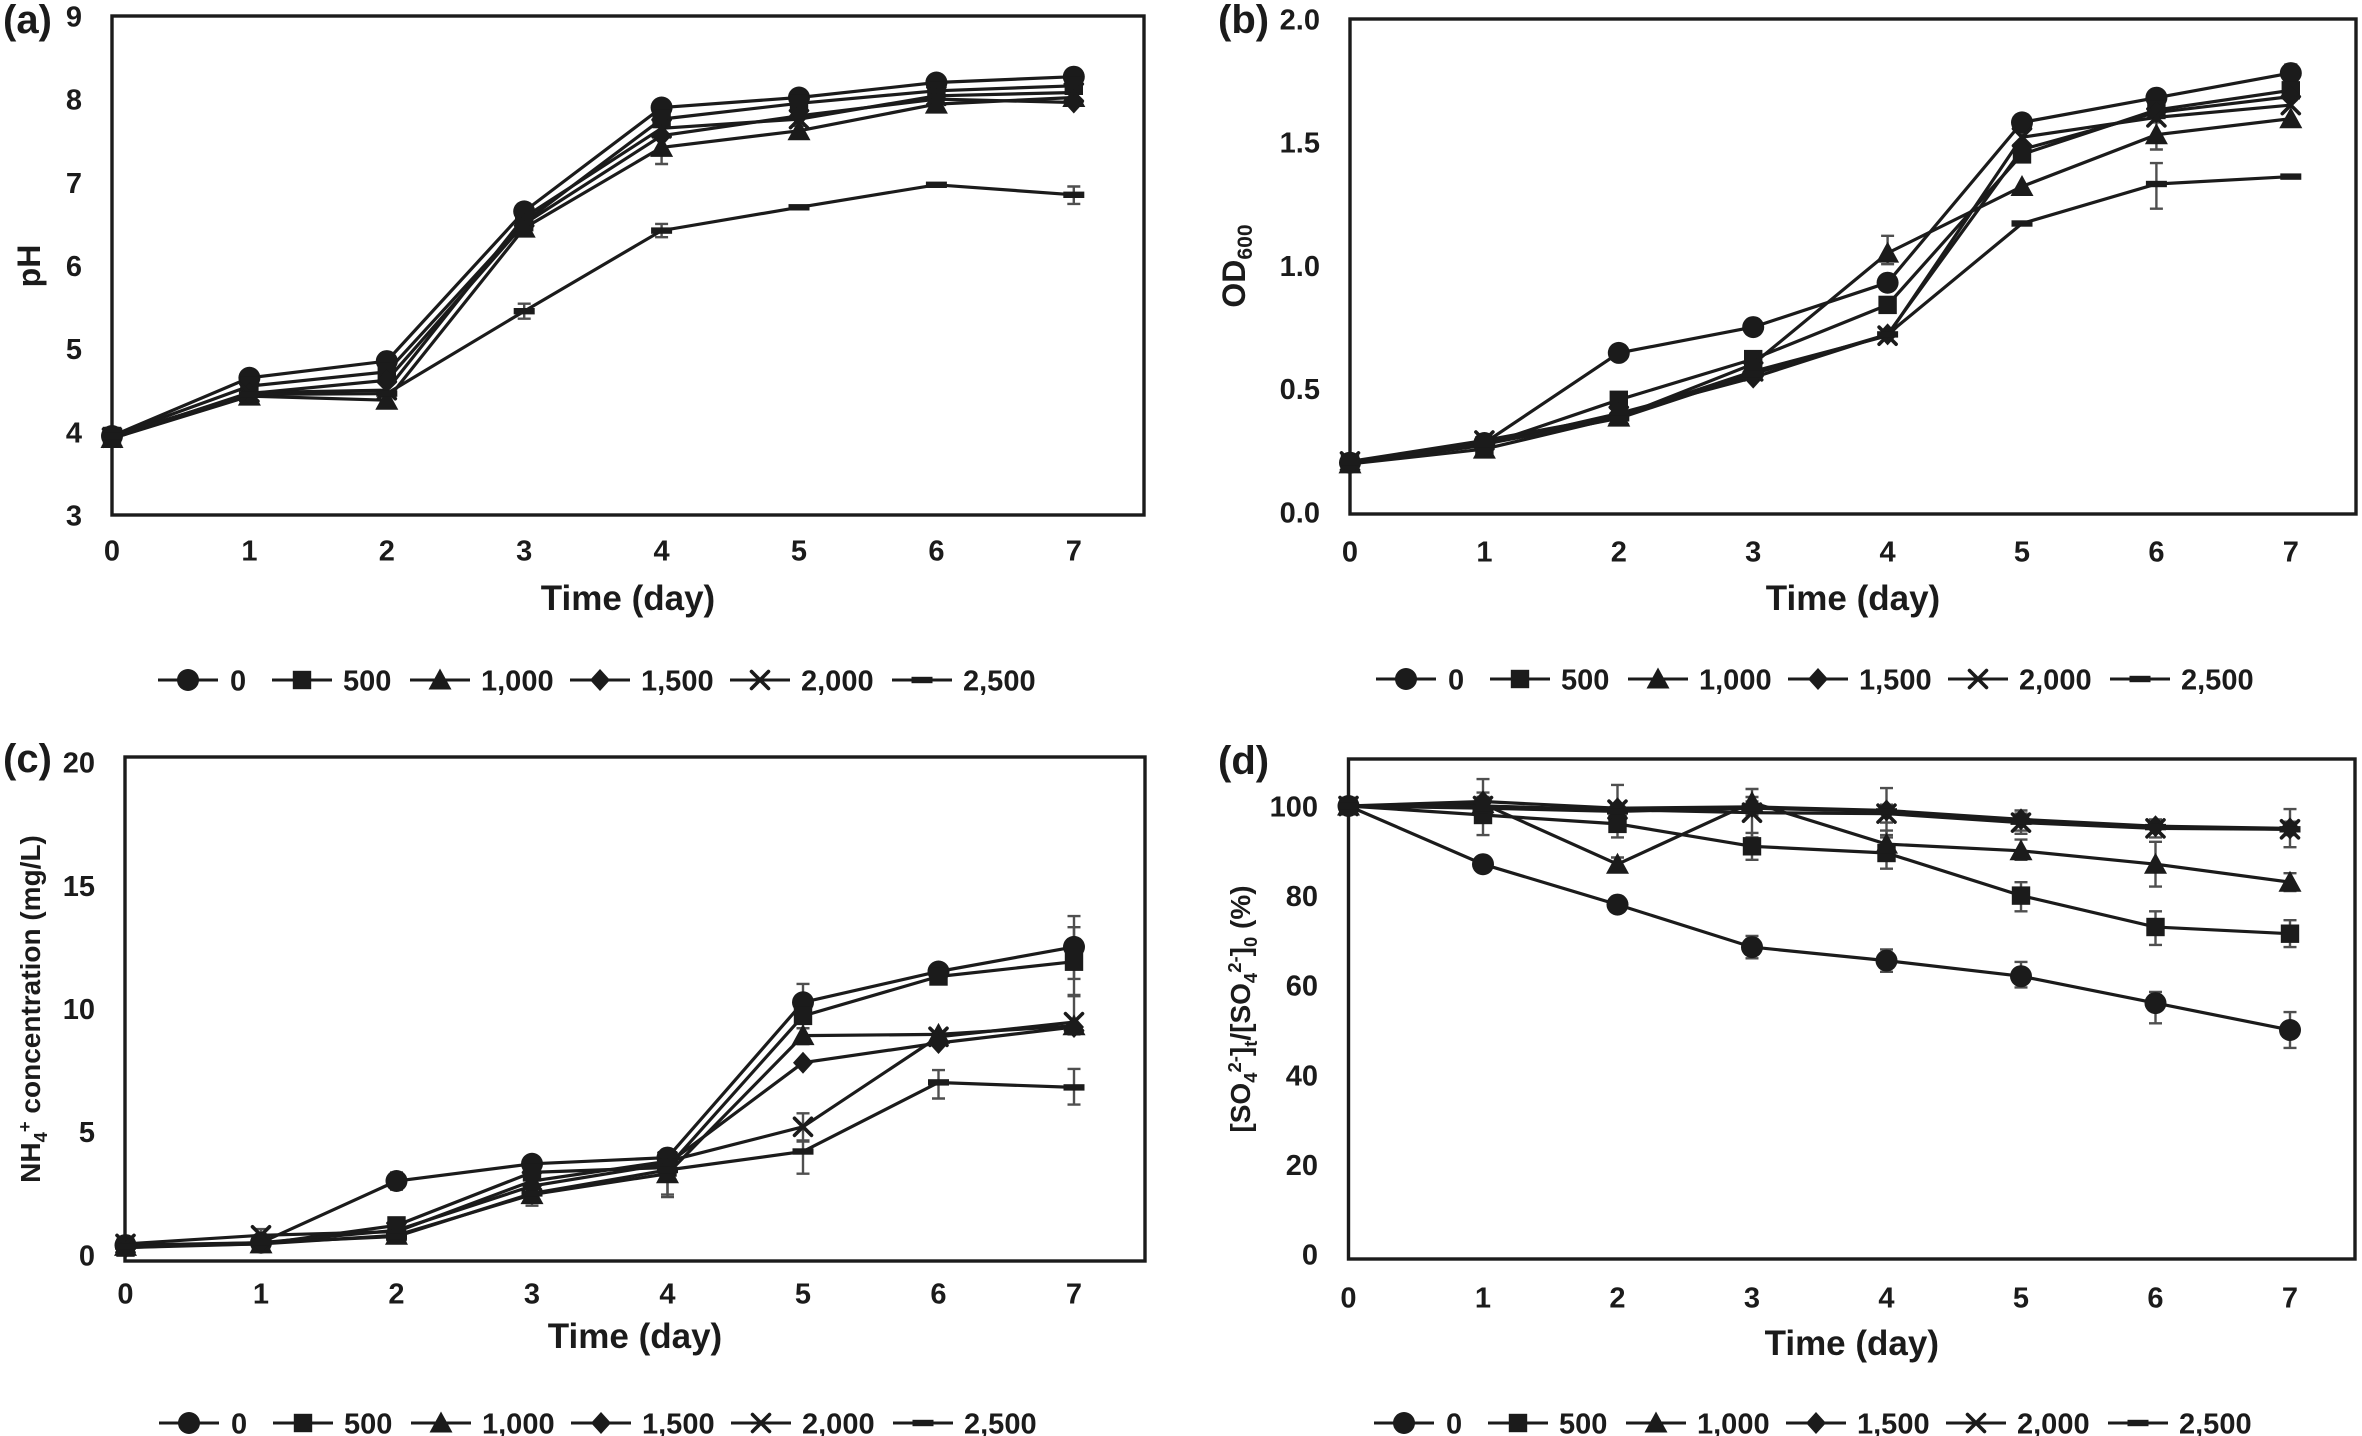 The width and height of the screenshot is (2362, 1436). What do you see at coordinates (1300, 20) in the screenshot?
I see `svg-text: 2.0` at bounding box center [1300, 20].